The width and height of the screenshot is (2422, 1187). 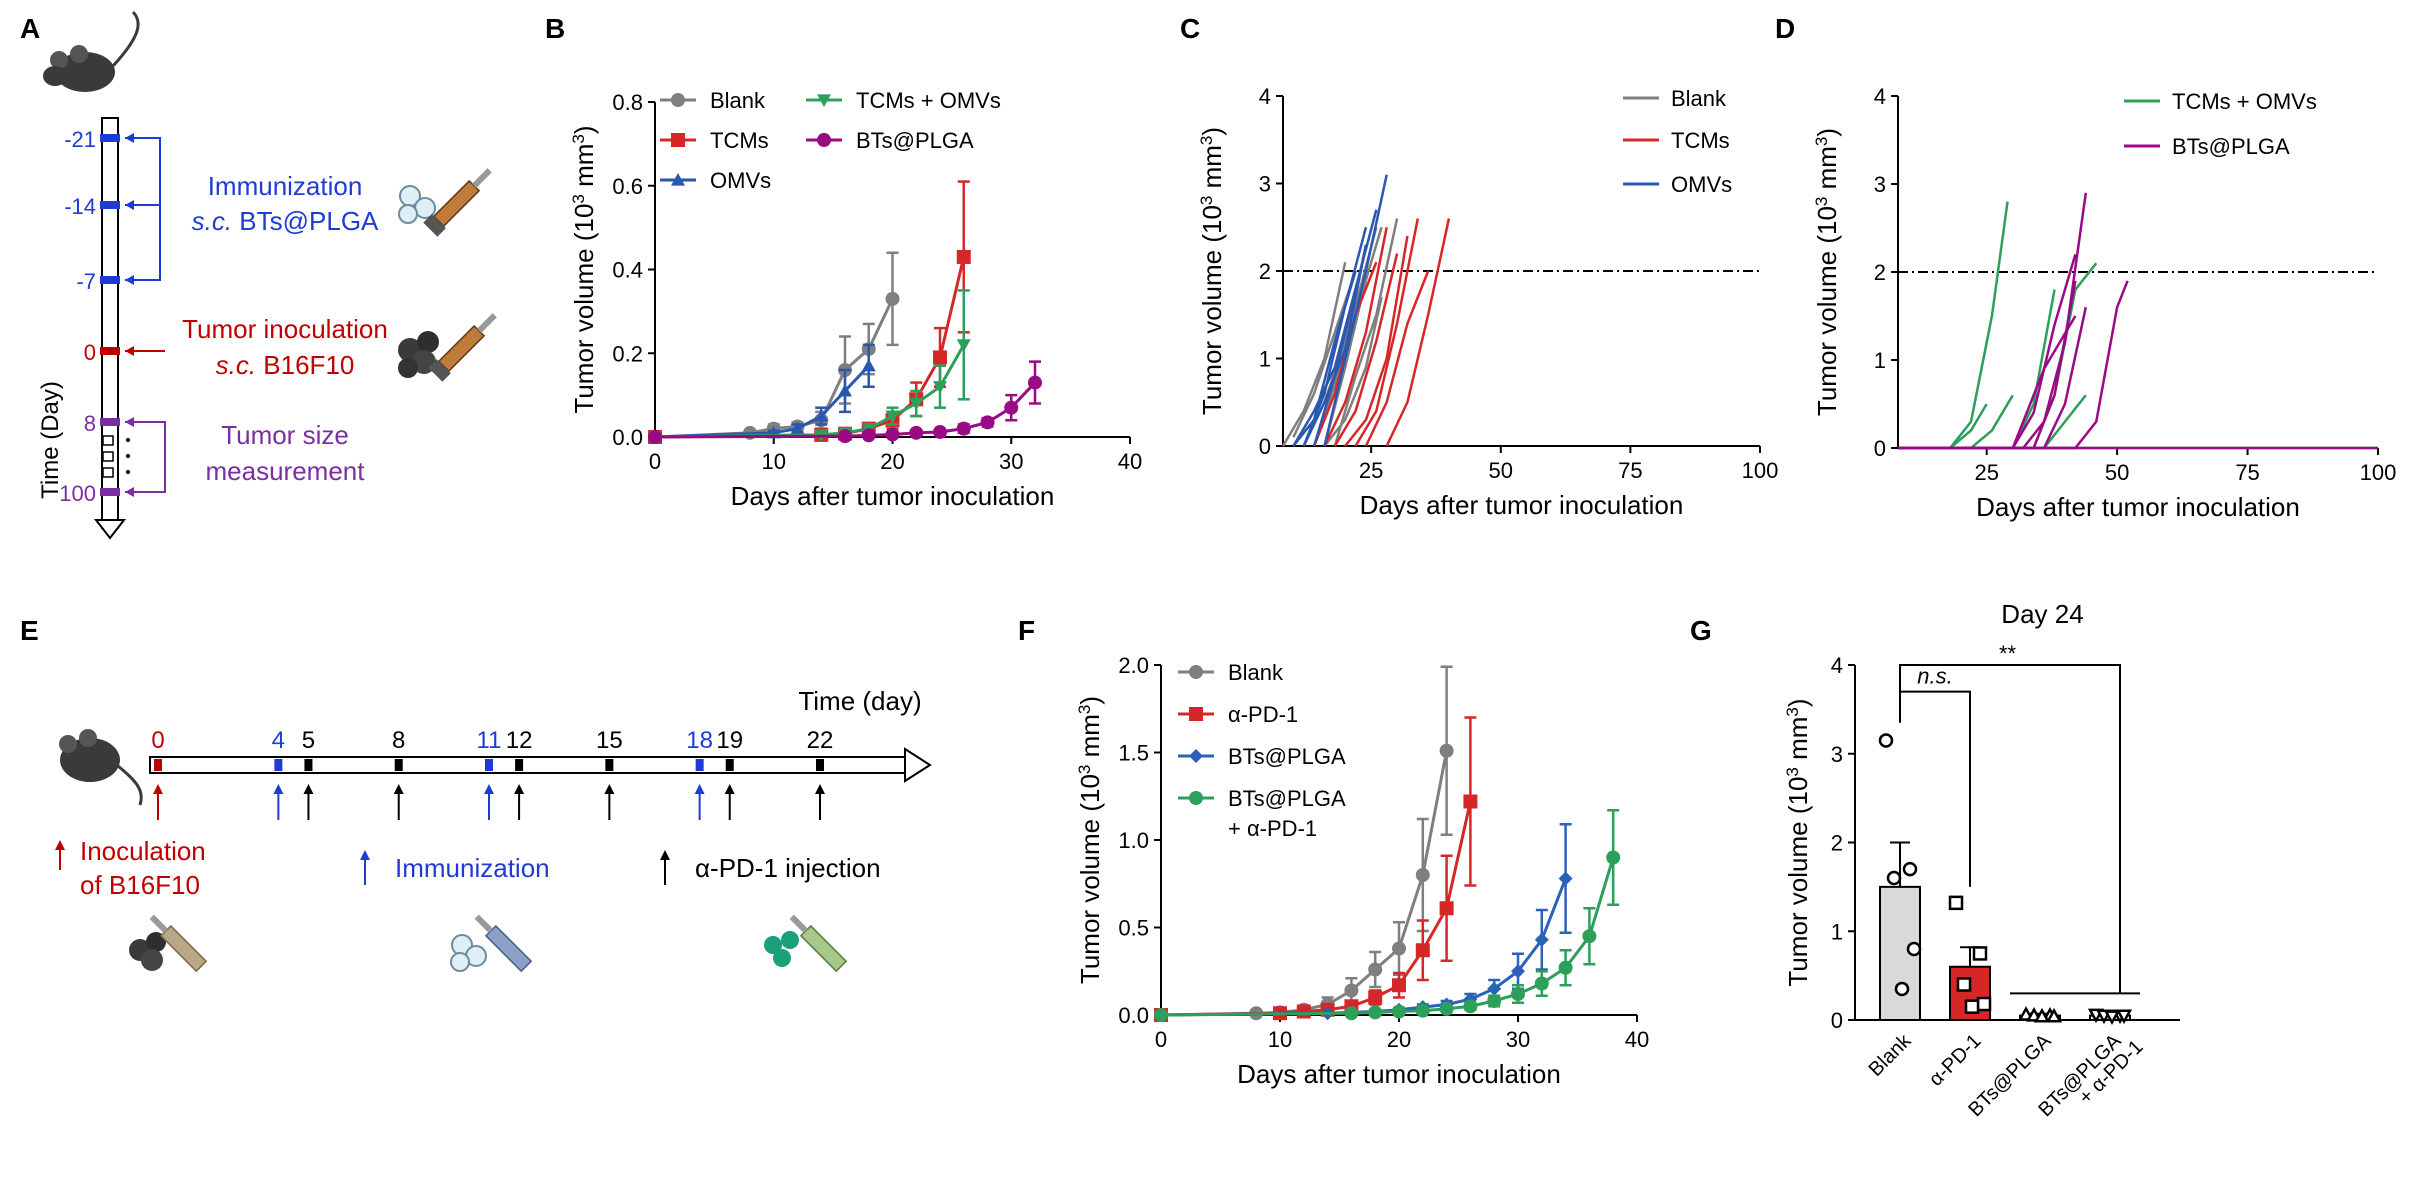 What do you see at coordinates (820, 740) in the screenshot?
I see `schedule-day-label: 22` at bounding box center [820, 740].